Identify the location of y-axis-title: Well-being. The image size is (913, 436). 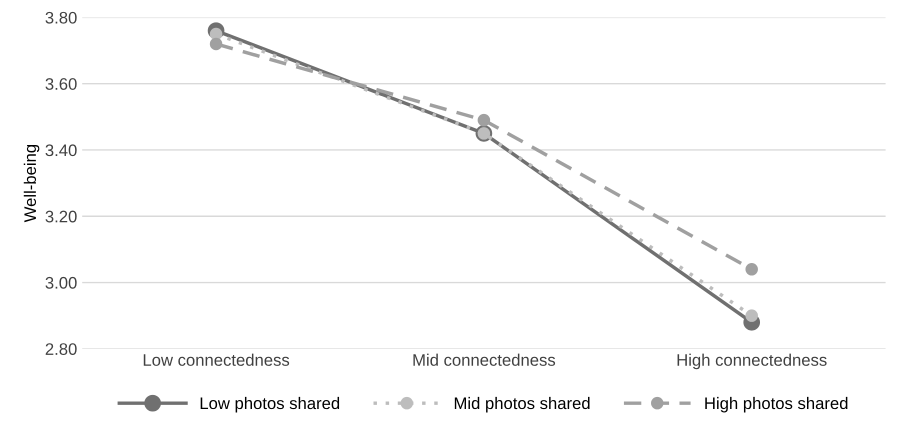
(32, 183).